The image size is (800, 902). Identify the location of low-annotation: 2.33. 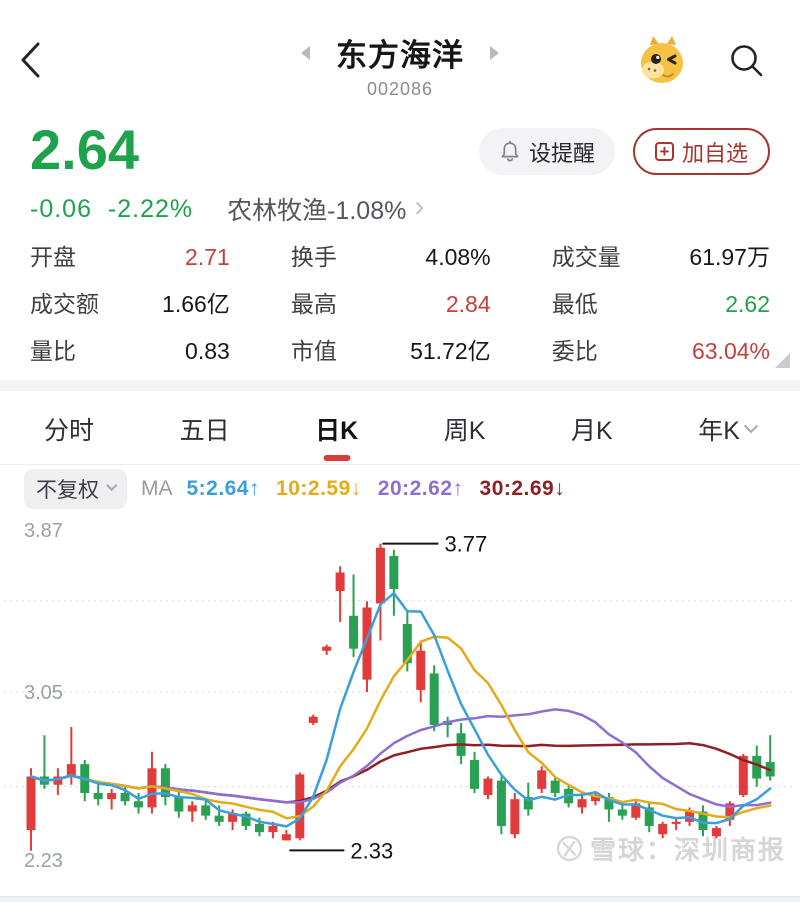
(371, 850).